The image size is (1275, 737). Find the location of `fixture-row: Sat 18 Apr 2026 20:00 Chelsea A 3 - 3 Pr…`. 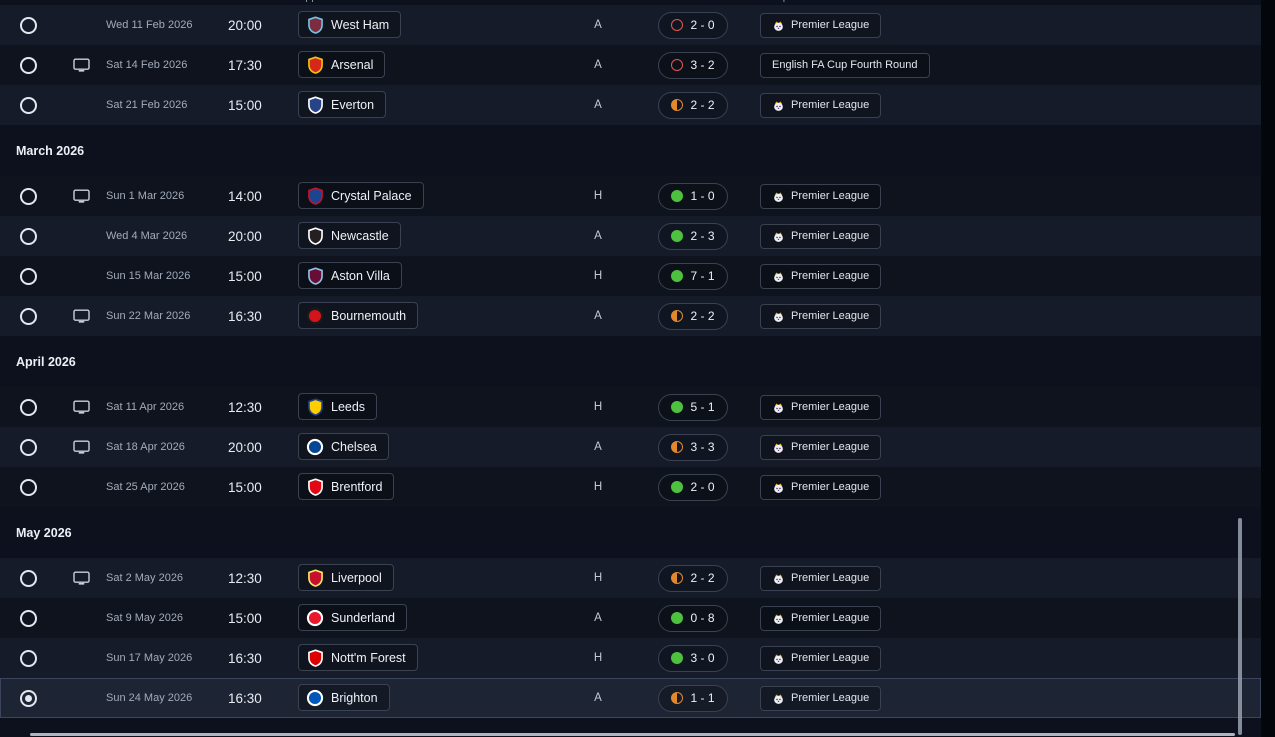

fixture-row: Sat 18 Apr 2026 20:00 Chelsea A 3 - 3 Pr… is located at coordinates (630, 447).